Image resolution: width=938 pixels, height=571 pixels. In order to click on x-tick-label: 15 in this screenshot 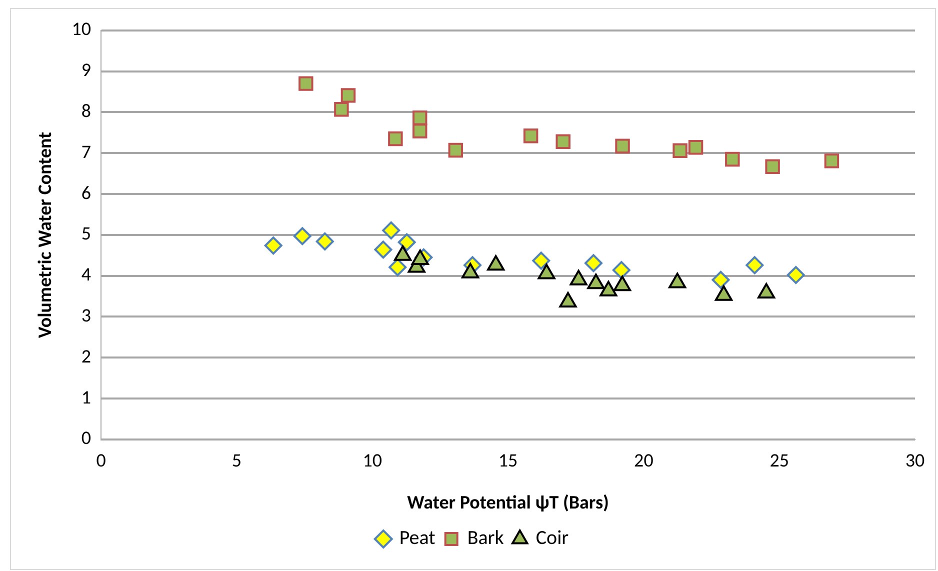, I will do `click(508, 461)`.